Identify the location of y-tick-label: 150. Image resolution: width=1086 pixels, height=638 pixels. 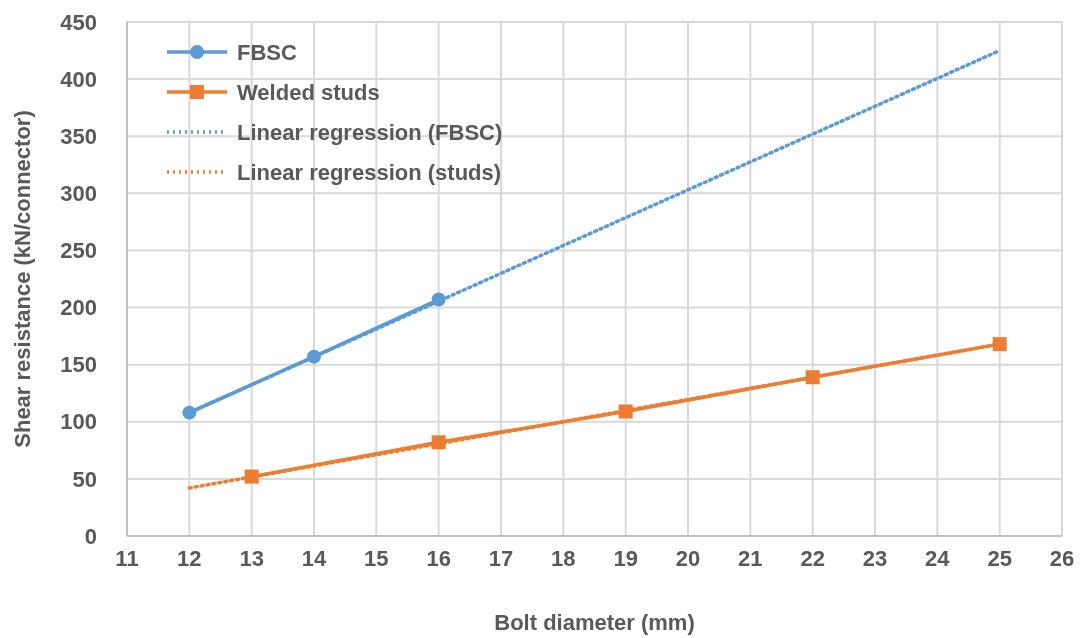
(78, 365).